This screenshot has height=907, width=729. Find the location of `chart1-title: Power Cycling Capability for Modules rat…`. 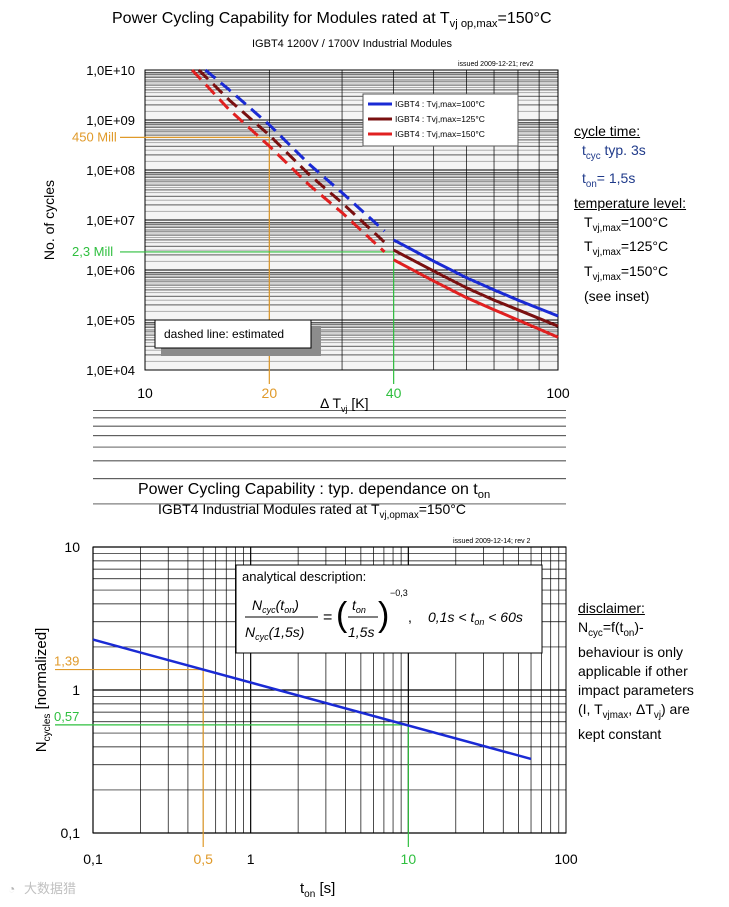

chart1-title: Power Cycling Capability for Modules rat… is located at coordinates (332, 20).